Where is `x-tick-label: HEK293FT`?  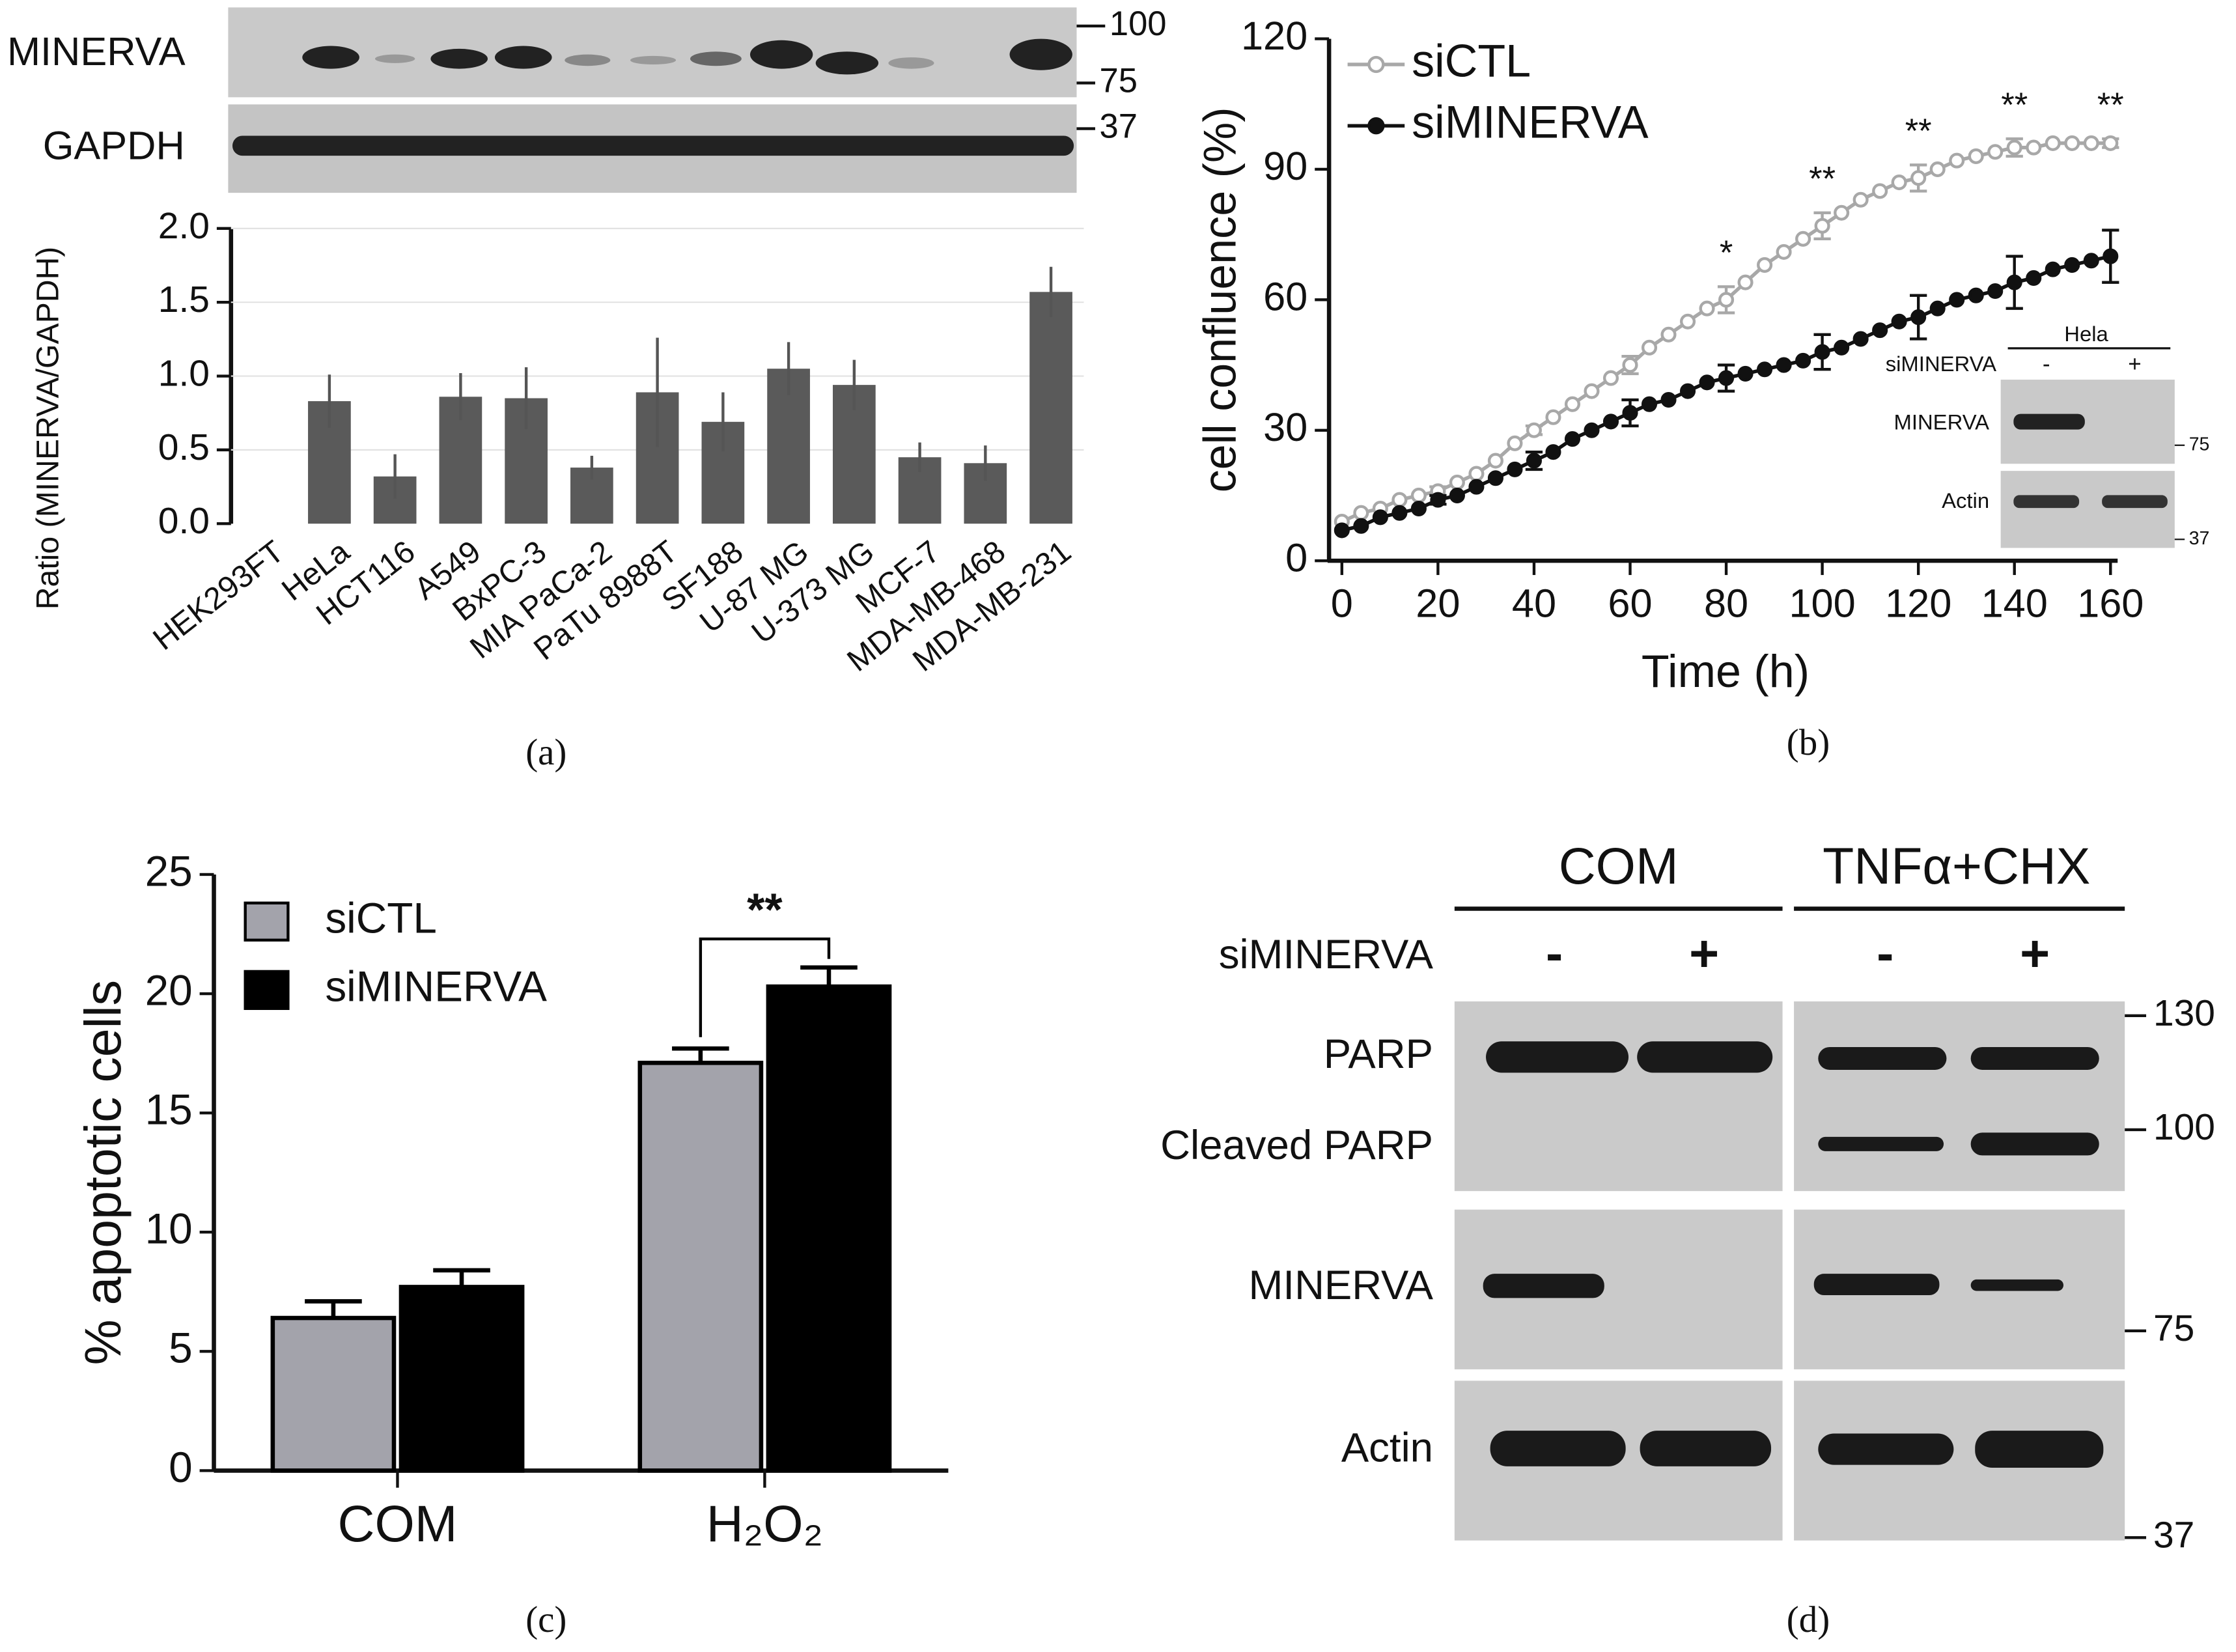
x-tick-label: HEK293FT is located at coordinates (218, 596).